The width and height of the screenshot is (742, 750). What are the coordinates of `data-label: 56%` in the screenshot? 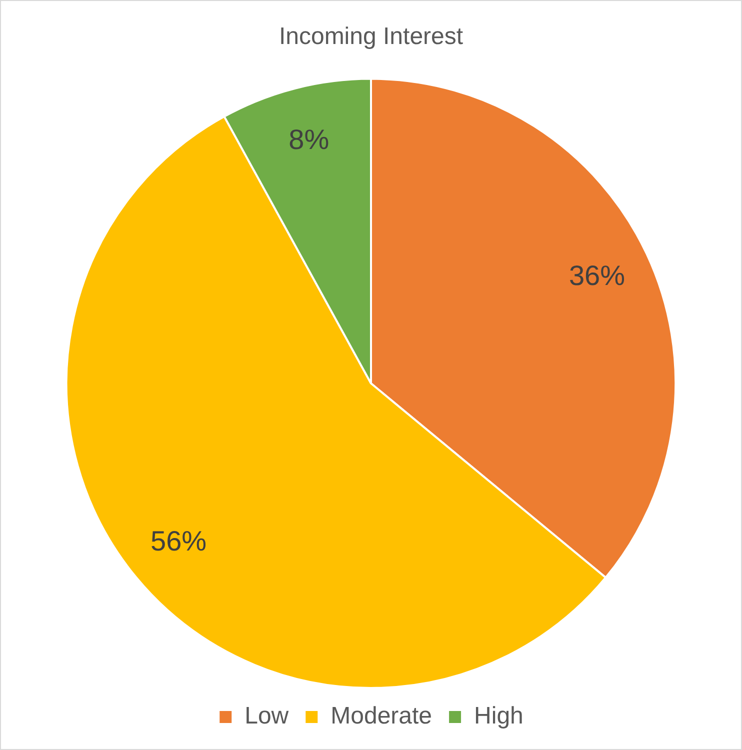 It's located at (178, 540).